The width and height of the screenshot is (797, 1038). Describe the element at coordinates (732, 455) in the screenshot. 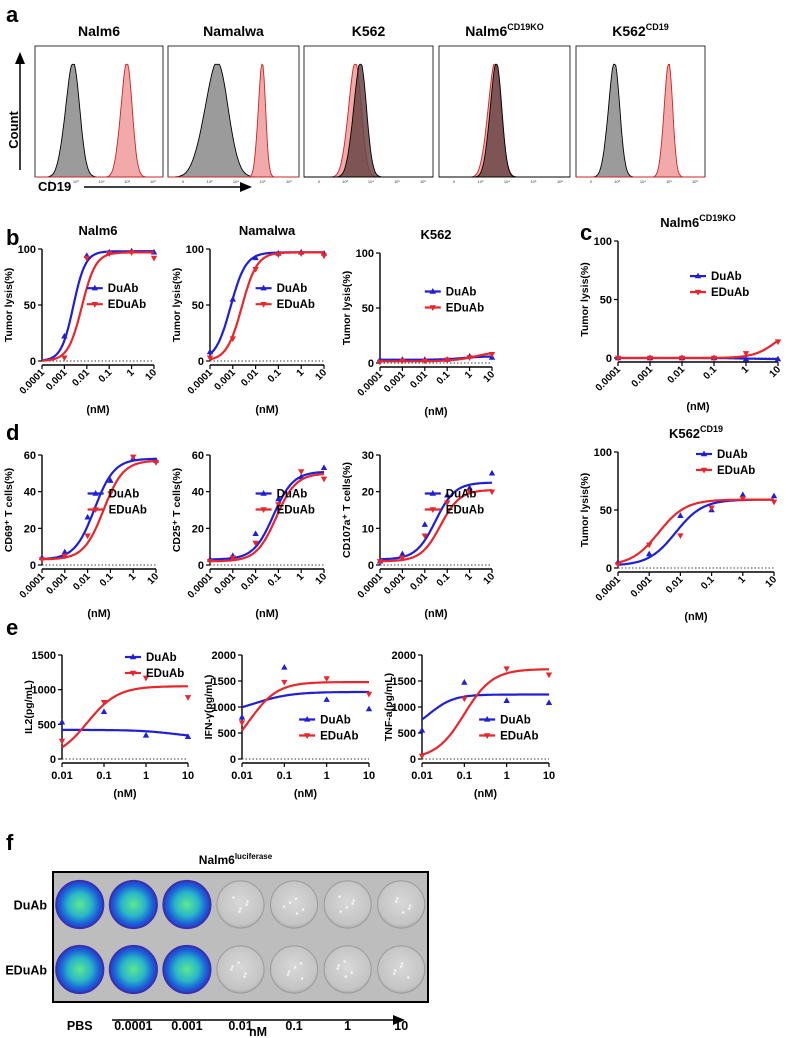

I see `legend-label-c2-duab: DuAb` at that location.